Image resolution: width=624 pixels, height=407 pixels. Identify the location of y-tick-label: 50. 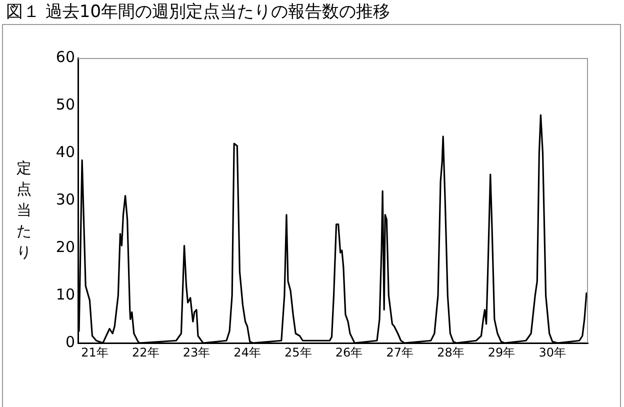
(65, 104).